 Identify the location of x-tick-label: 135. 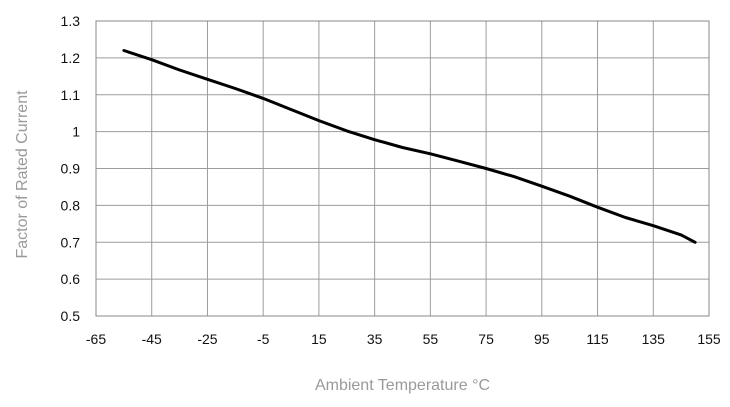
(654, 339).